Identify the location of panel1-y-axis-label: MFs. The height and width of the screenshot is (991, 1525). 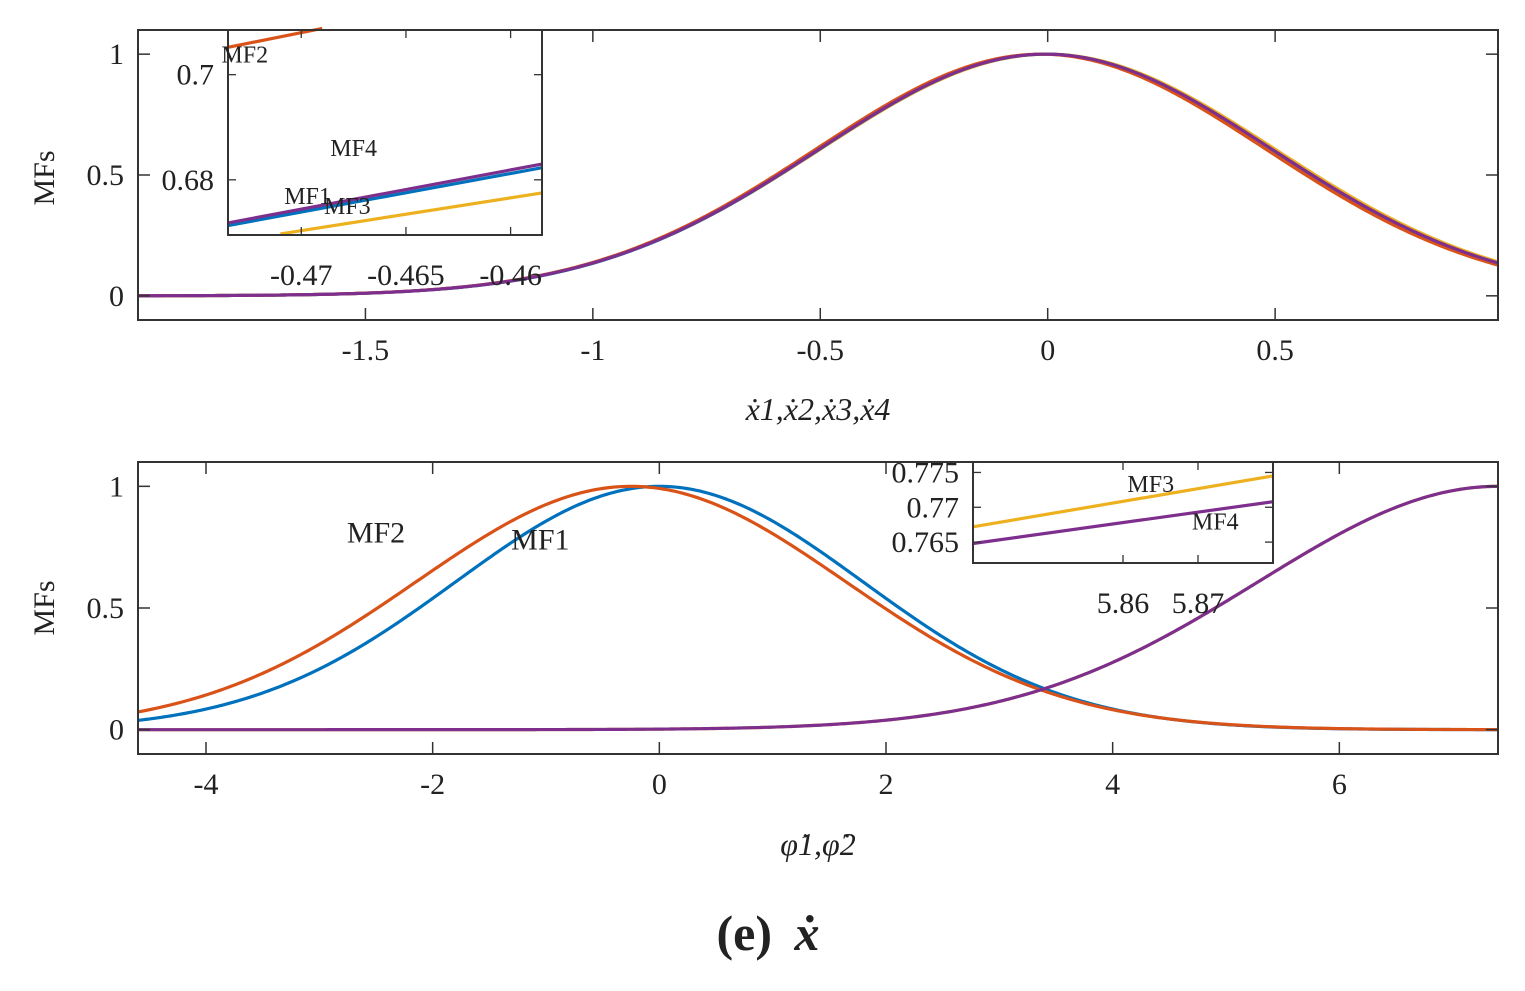
(44, 177).